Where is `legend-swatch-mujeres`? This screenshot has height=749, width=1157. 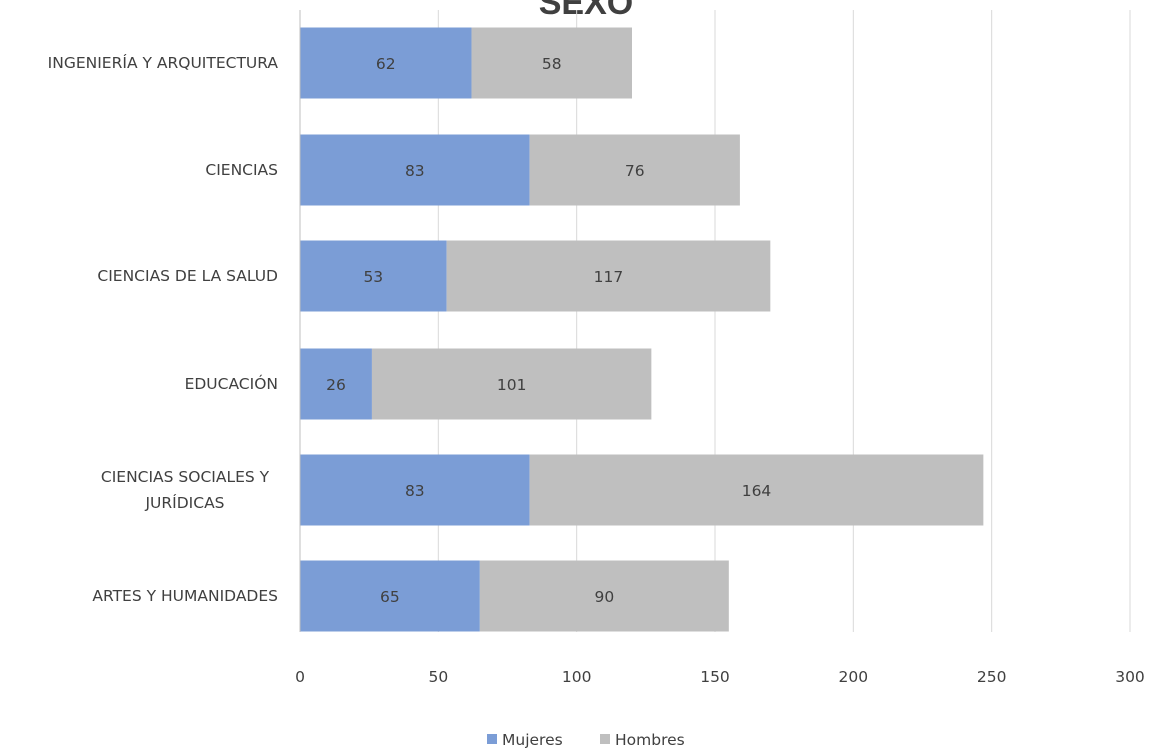 legend-swatch-mujeres is located at coordinates (492, 739).